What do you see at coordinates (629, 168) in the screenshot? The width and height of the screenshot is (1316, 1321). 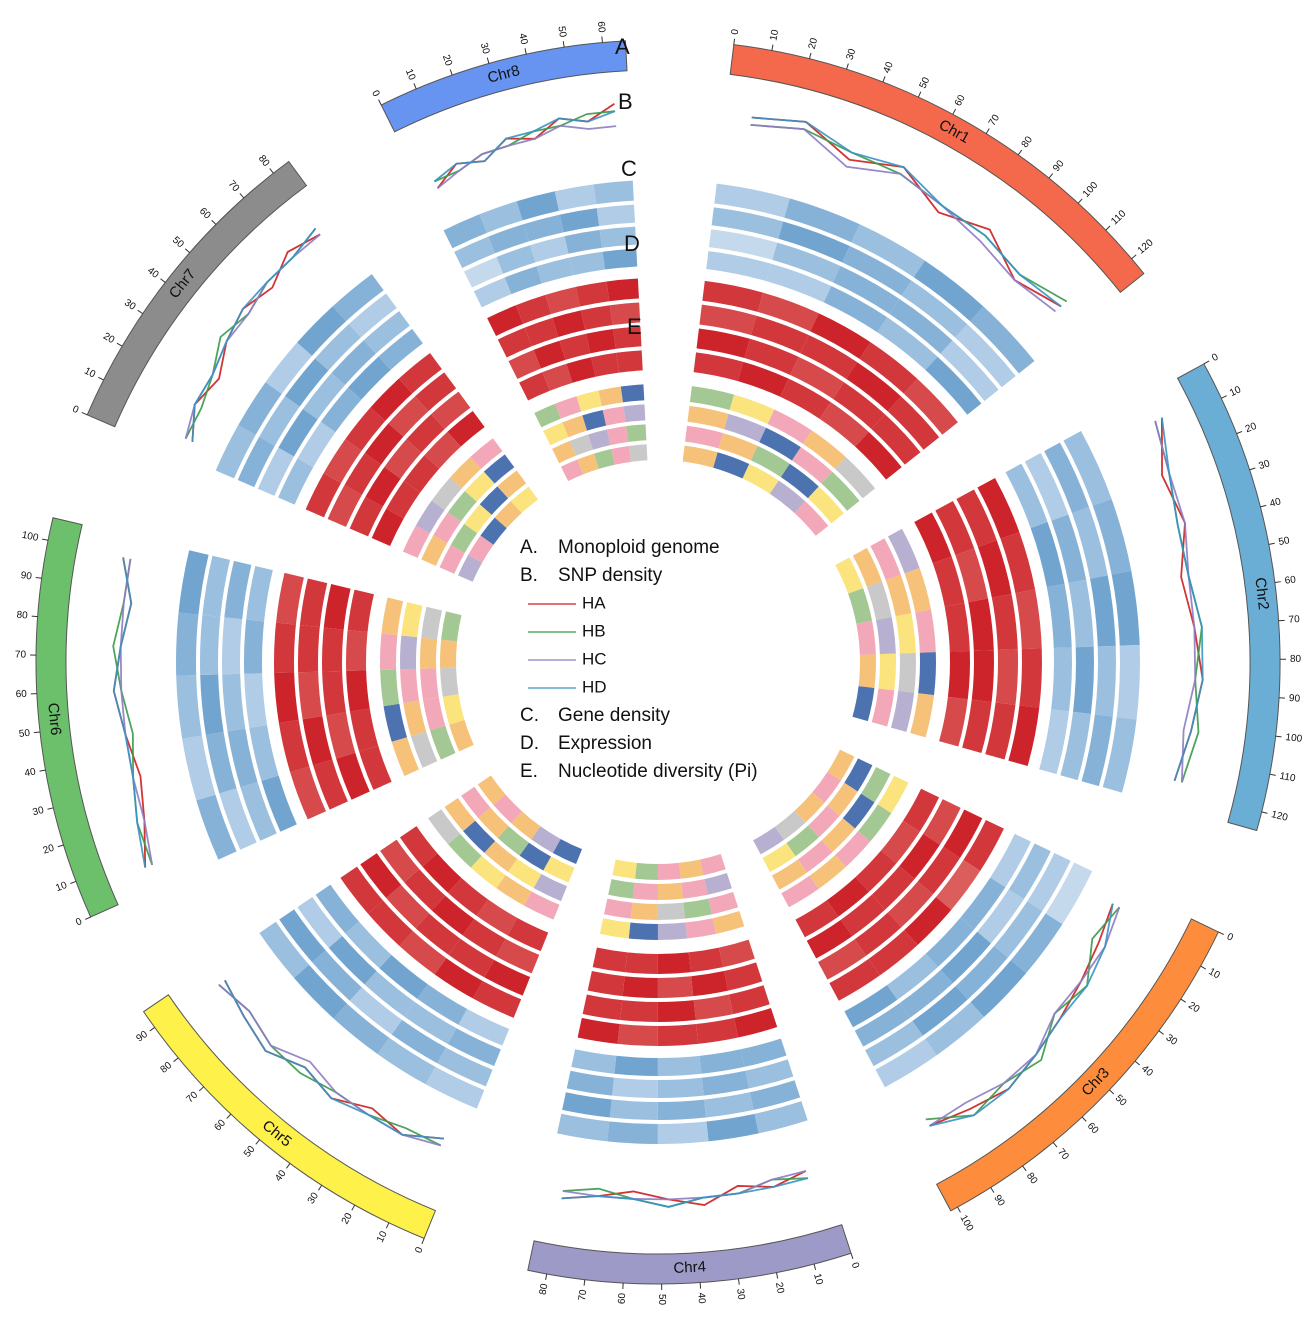 I see `track-letter: C` at bounding box center [629, 168].